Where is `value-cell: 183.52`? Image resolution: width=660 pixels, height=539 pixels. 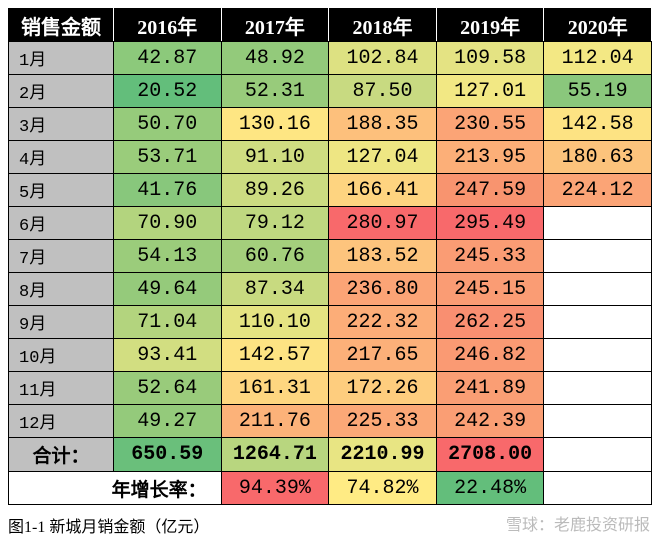
value-cell: 183.52 is located at coordinates (382, 256).